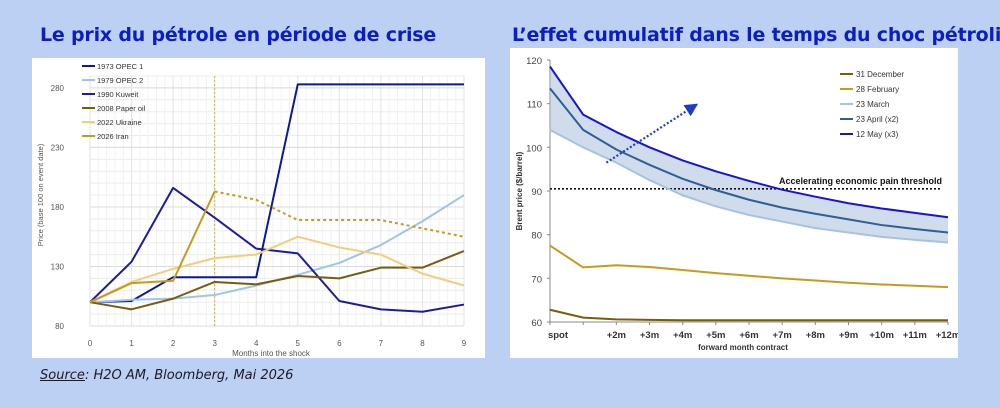 This screenshot has height=408, width=1000. What do you see at coordinates (649, 335) in the screenshot?
I see `x-tick-label: +3m` at bounding box center [649, 335].